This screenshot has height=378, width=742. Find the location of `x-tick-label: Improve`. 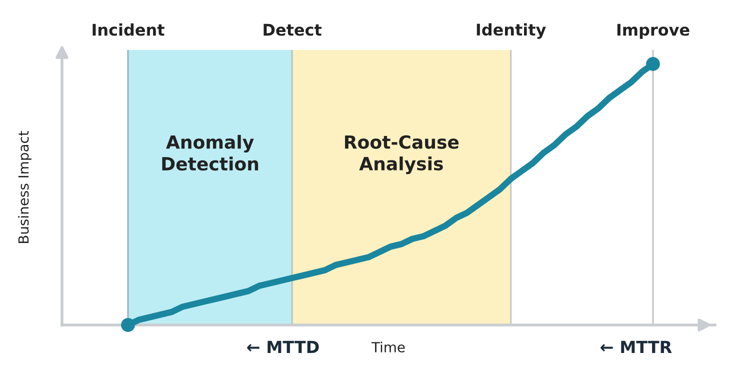

x-tick-label: Improve is located at coordinates (653, 31).